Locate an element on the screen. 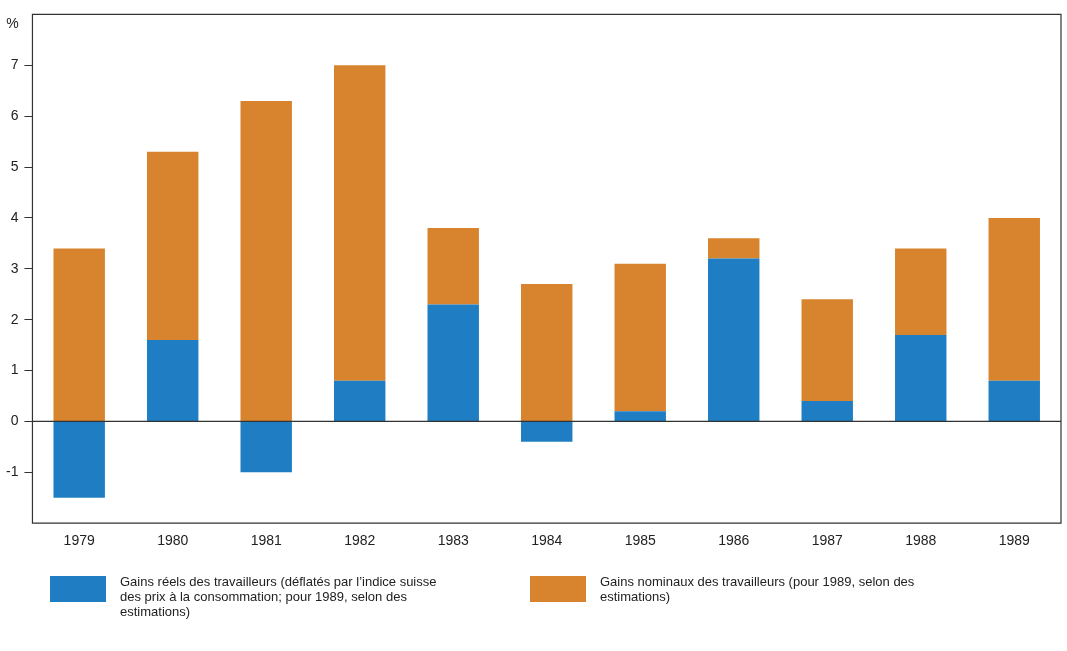 The height and width of the screenshot is (651, 1067). legend-label: Gains réels des travailleurs (déflatés par l’indice suisse des prix à la consommation; pour 1989, selon des estimations) is located at coordinates (279, 596).